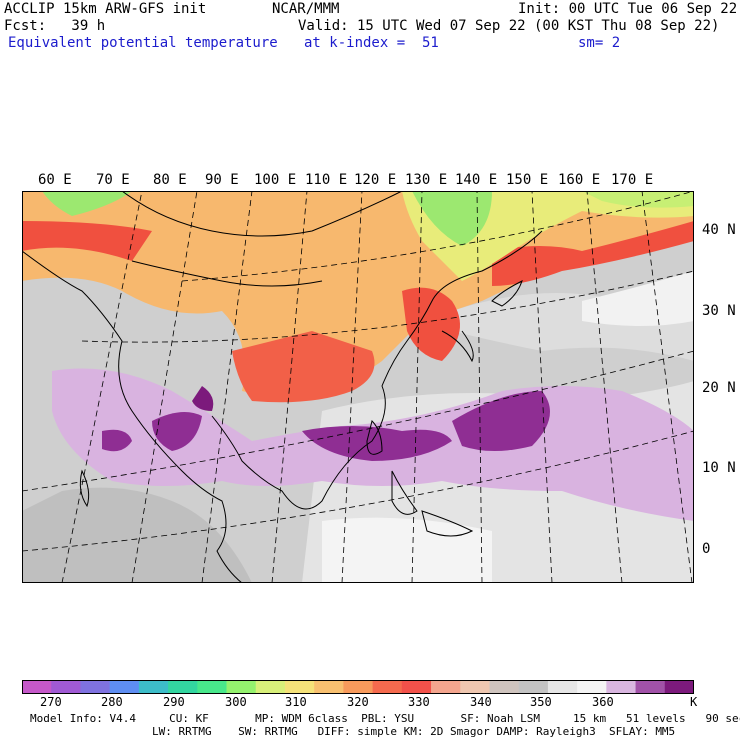 The width and height of the screenshot is (740, 740). Describe the element at coordinates (55, 26) in the screenshot. I see `forecast-hour: Fcst: 39 h` at that location.